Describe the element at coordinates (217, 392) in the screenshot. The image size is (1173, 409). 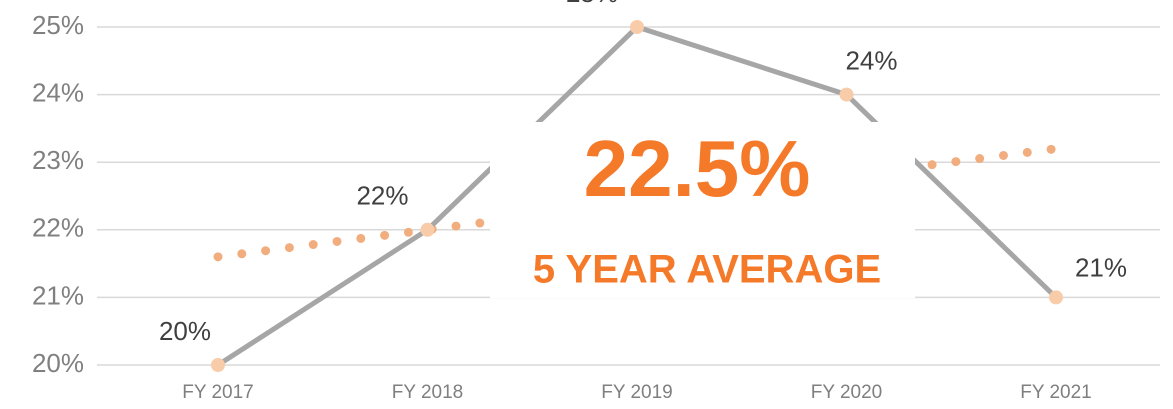
I see `x-tick-label: FY 2017` at that location.